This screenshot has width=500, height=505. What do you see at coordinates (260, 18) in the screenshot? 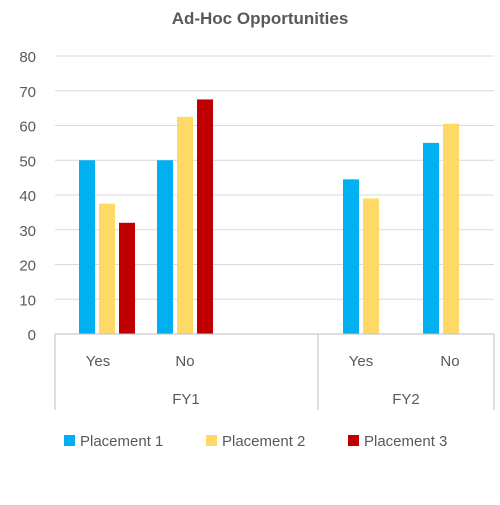
I see `chart-title: Ad-Hoc Opportunities` at bounding box center [260, 18].